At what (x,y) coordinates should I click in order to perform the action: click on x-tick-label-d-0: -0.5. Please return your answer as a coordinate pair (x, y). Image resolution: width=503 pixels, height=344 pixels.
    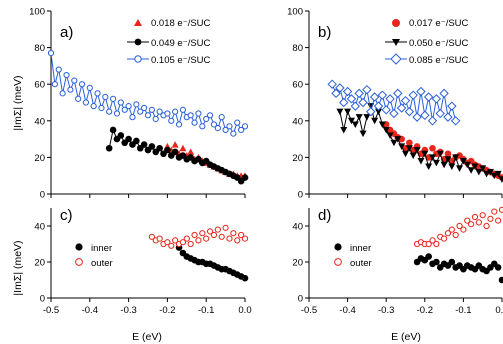
    Looking at the image, I should click on (309, 310).